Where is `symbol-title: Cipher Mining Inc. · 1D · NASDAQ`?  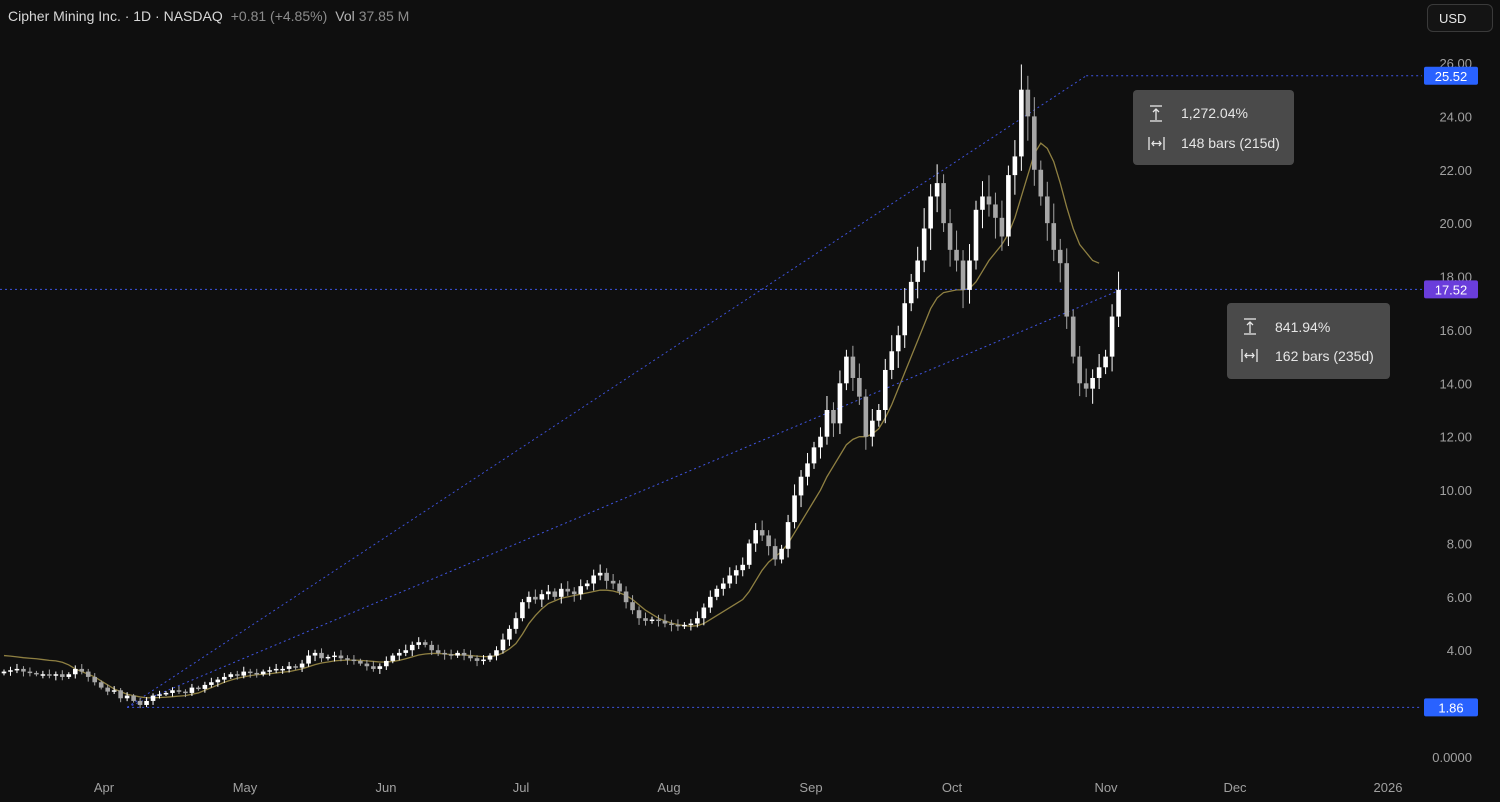
symbol-title: Cipher Mining Inc. · 1D · NASDAQ is located at coordinates (115, 16).